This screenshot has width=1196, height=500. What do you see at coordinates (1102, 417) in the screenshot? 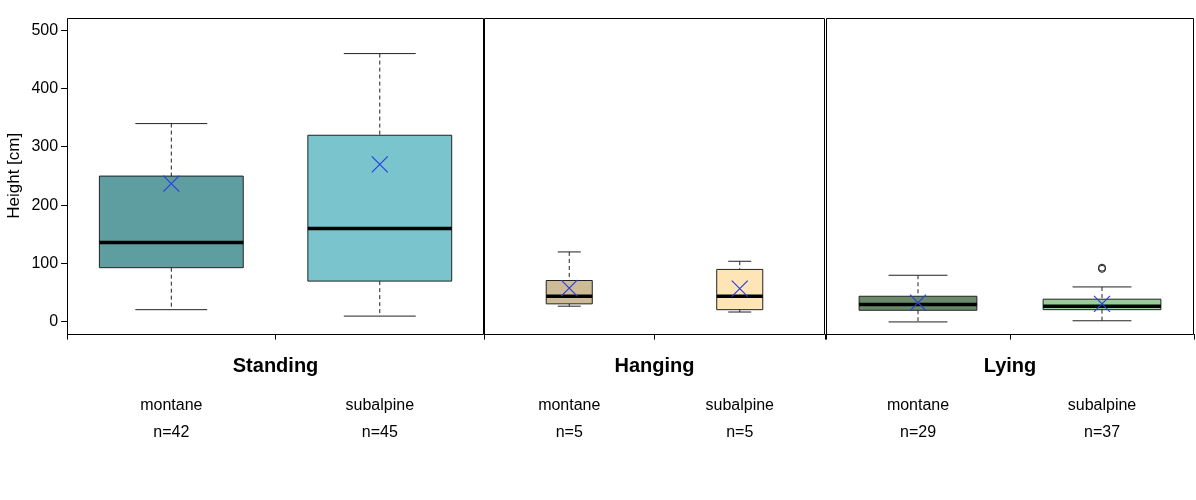
I see `x-tick-label: subalpine n=37` at bounding box center [1102, 417].